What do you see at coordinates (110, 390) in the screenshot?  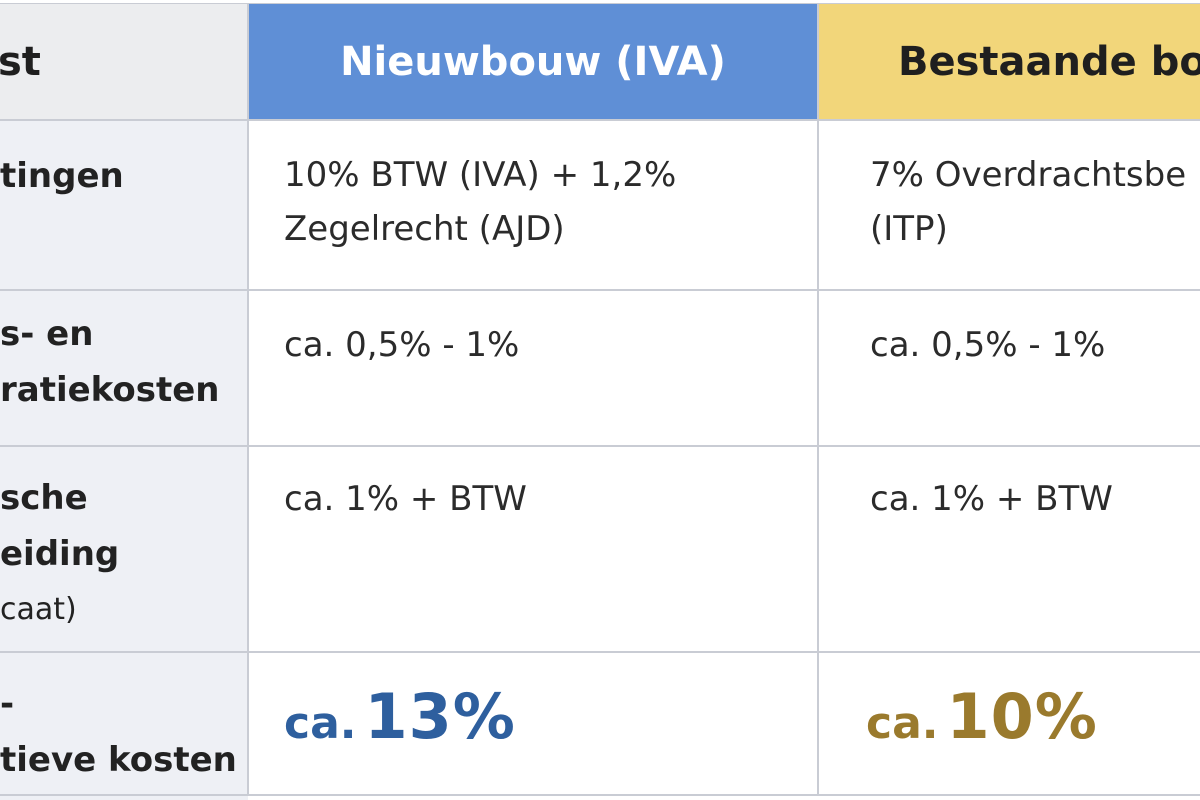 I see `row-label-line: ratiekosten` at bounding box center [110, 390].